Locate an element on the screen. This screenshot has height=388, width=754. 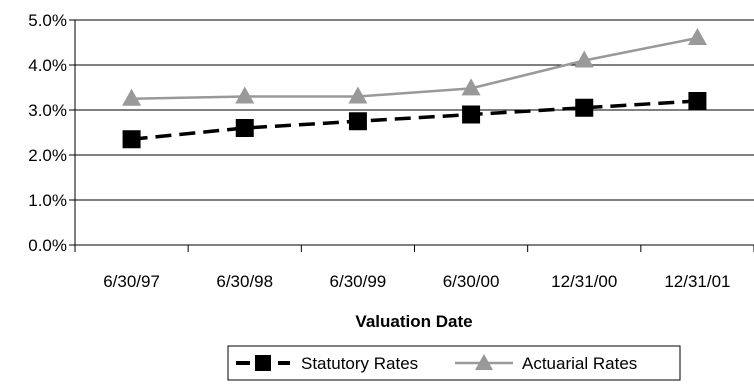
x-tick-label: 6/30/99 is located at coordinates (358, 281).